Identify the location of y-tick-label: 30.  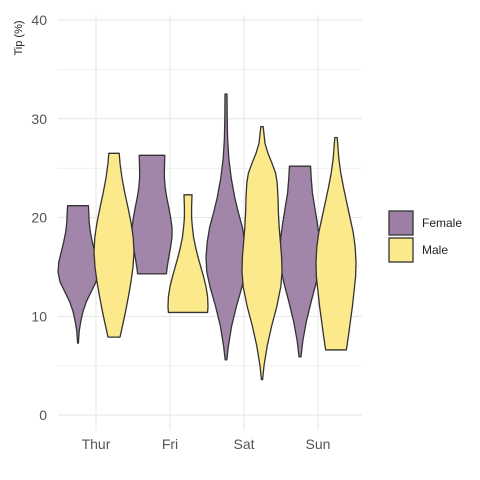
(39, 119).